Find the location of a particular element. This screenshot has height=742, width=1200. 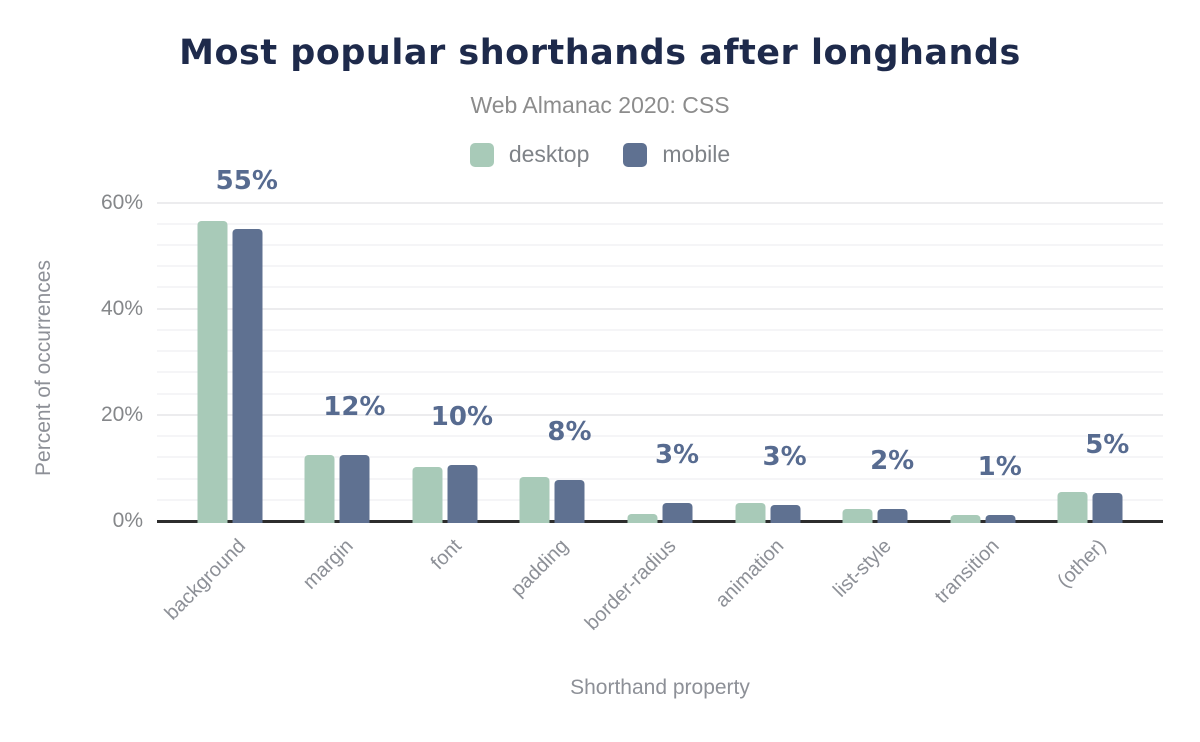

x-axis-line is located at coordinates (660, 521).